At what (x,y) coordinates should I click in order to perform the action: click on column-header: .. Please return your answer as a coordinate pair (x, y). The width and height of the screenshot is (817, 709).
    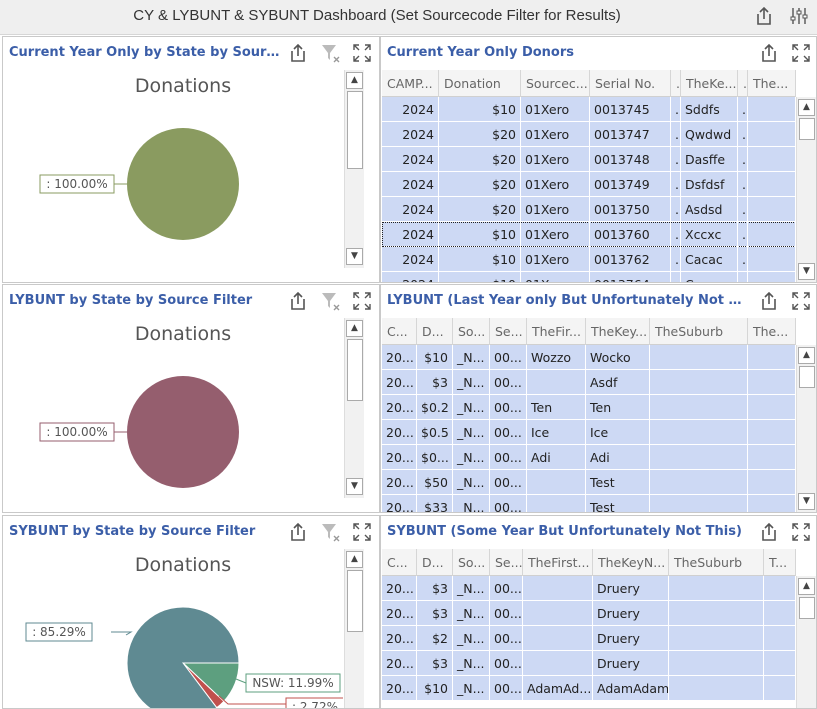
    Looking at the image, I should click on (743, 83).